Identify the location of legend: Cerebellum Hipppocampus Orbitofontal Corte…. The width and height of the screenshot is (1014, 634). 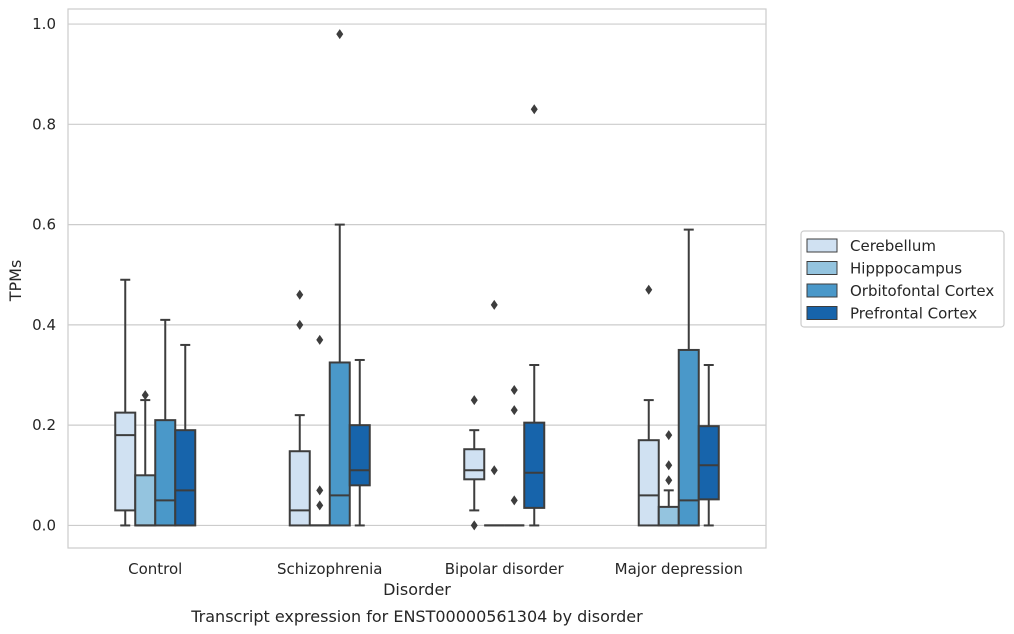
(902, 279).